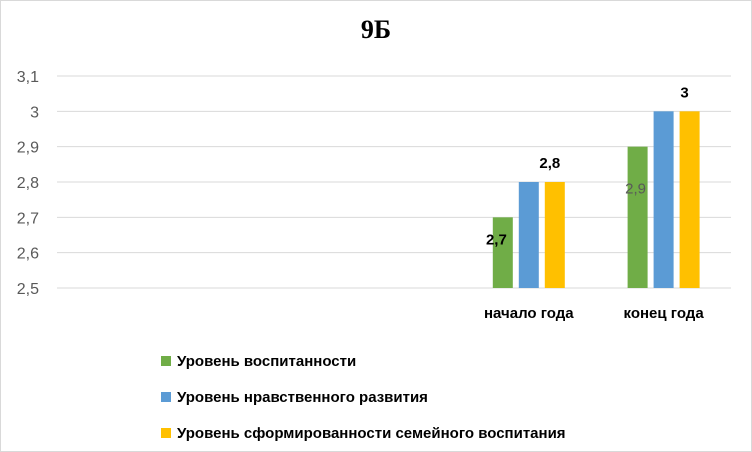  What do you see at coordinates (529, 313) in the screenshot?
I see `x-category-label: начало года` at bounding box center [529, 313].